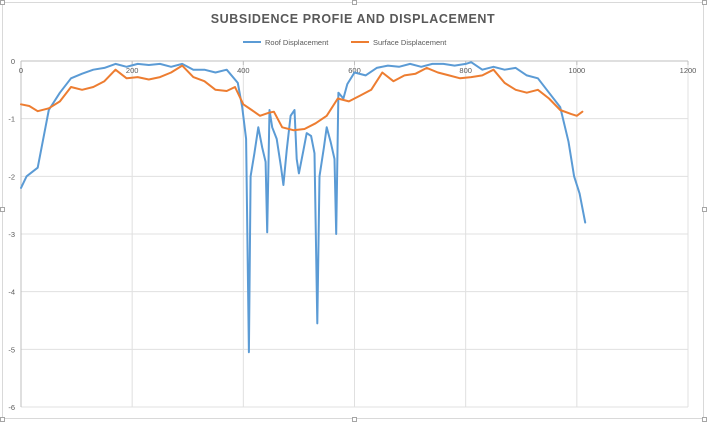  Describe the element at coordinates (2, 209) in the screenshot. I see `resize-handle-middle-left` at that location.